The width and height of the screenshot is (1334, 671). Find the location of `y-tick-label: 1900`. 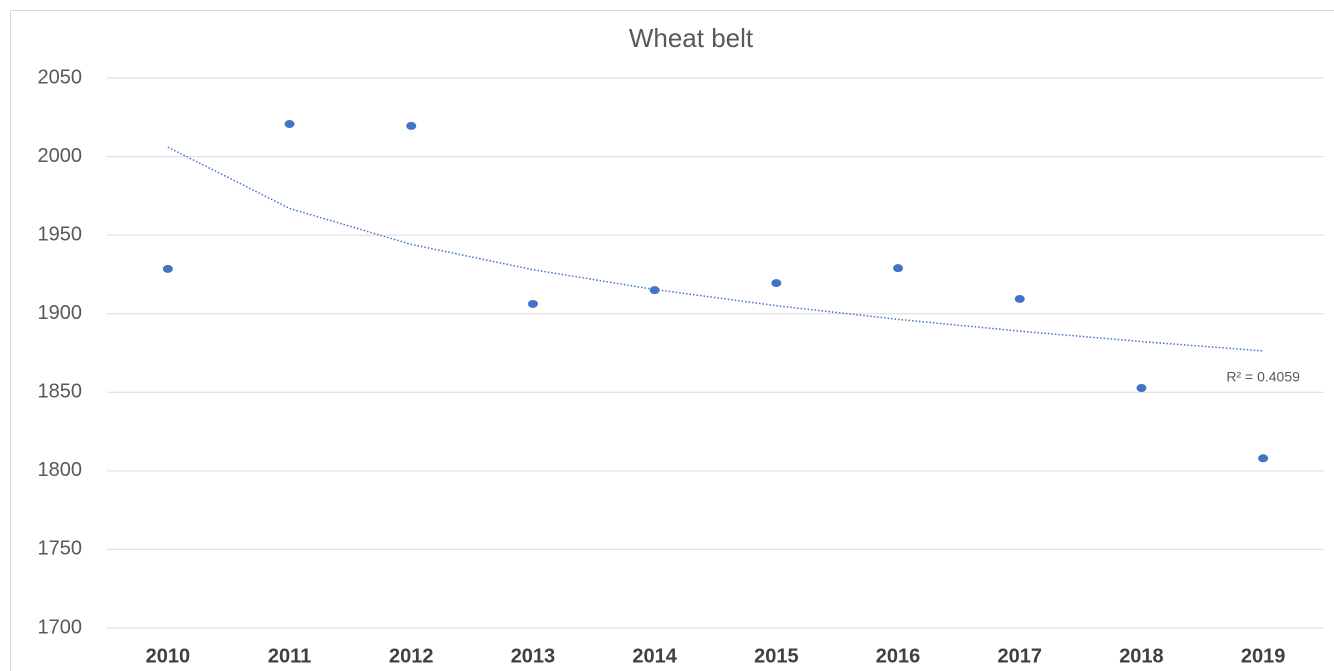

y-tick-label: 1900 is located at coordinates (60, 313).